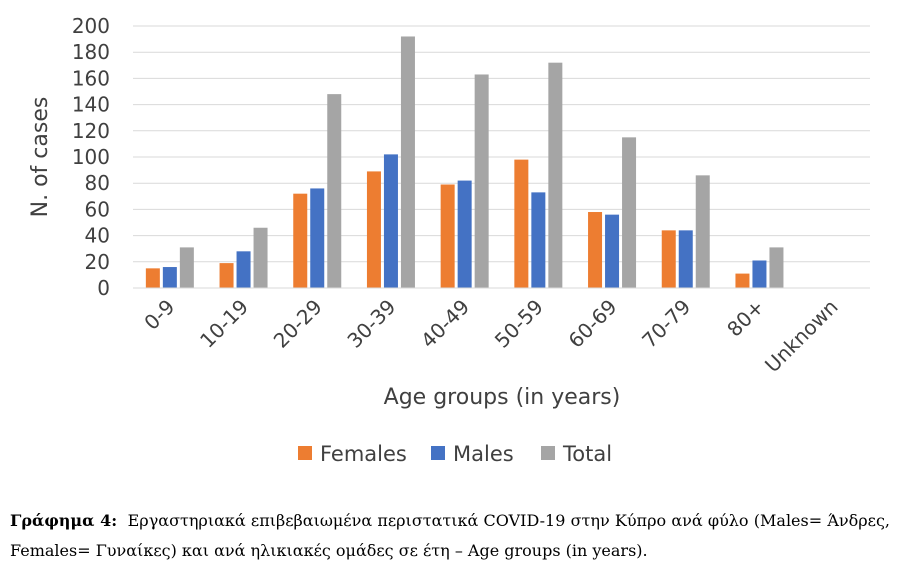 The width and height of the screenshot is (900, 577). Describe the element at coordinates (519, 324) in the screenshot. I see `x-tick-label: 50-59` at that location.